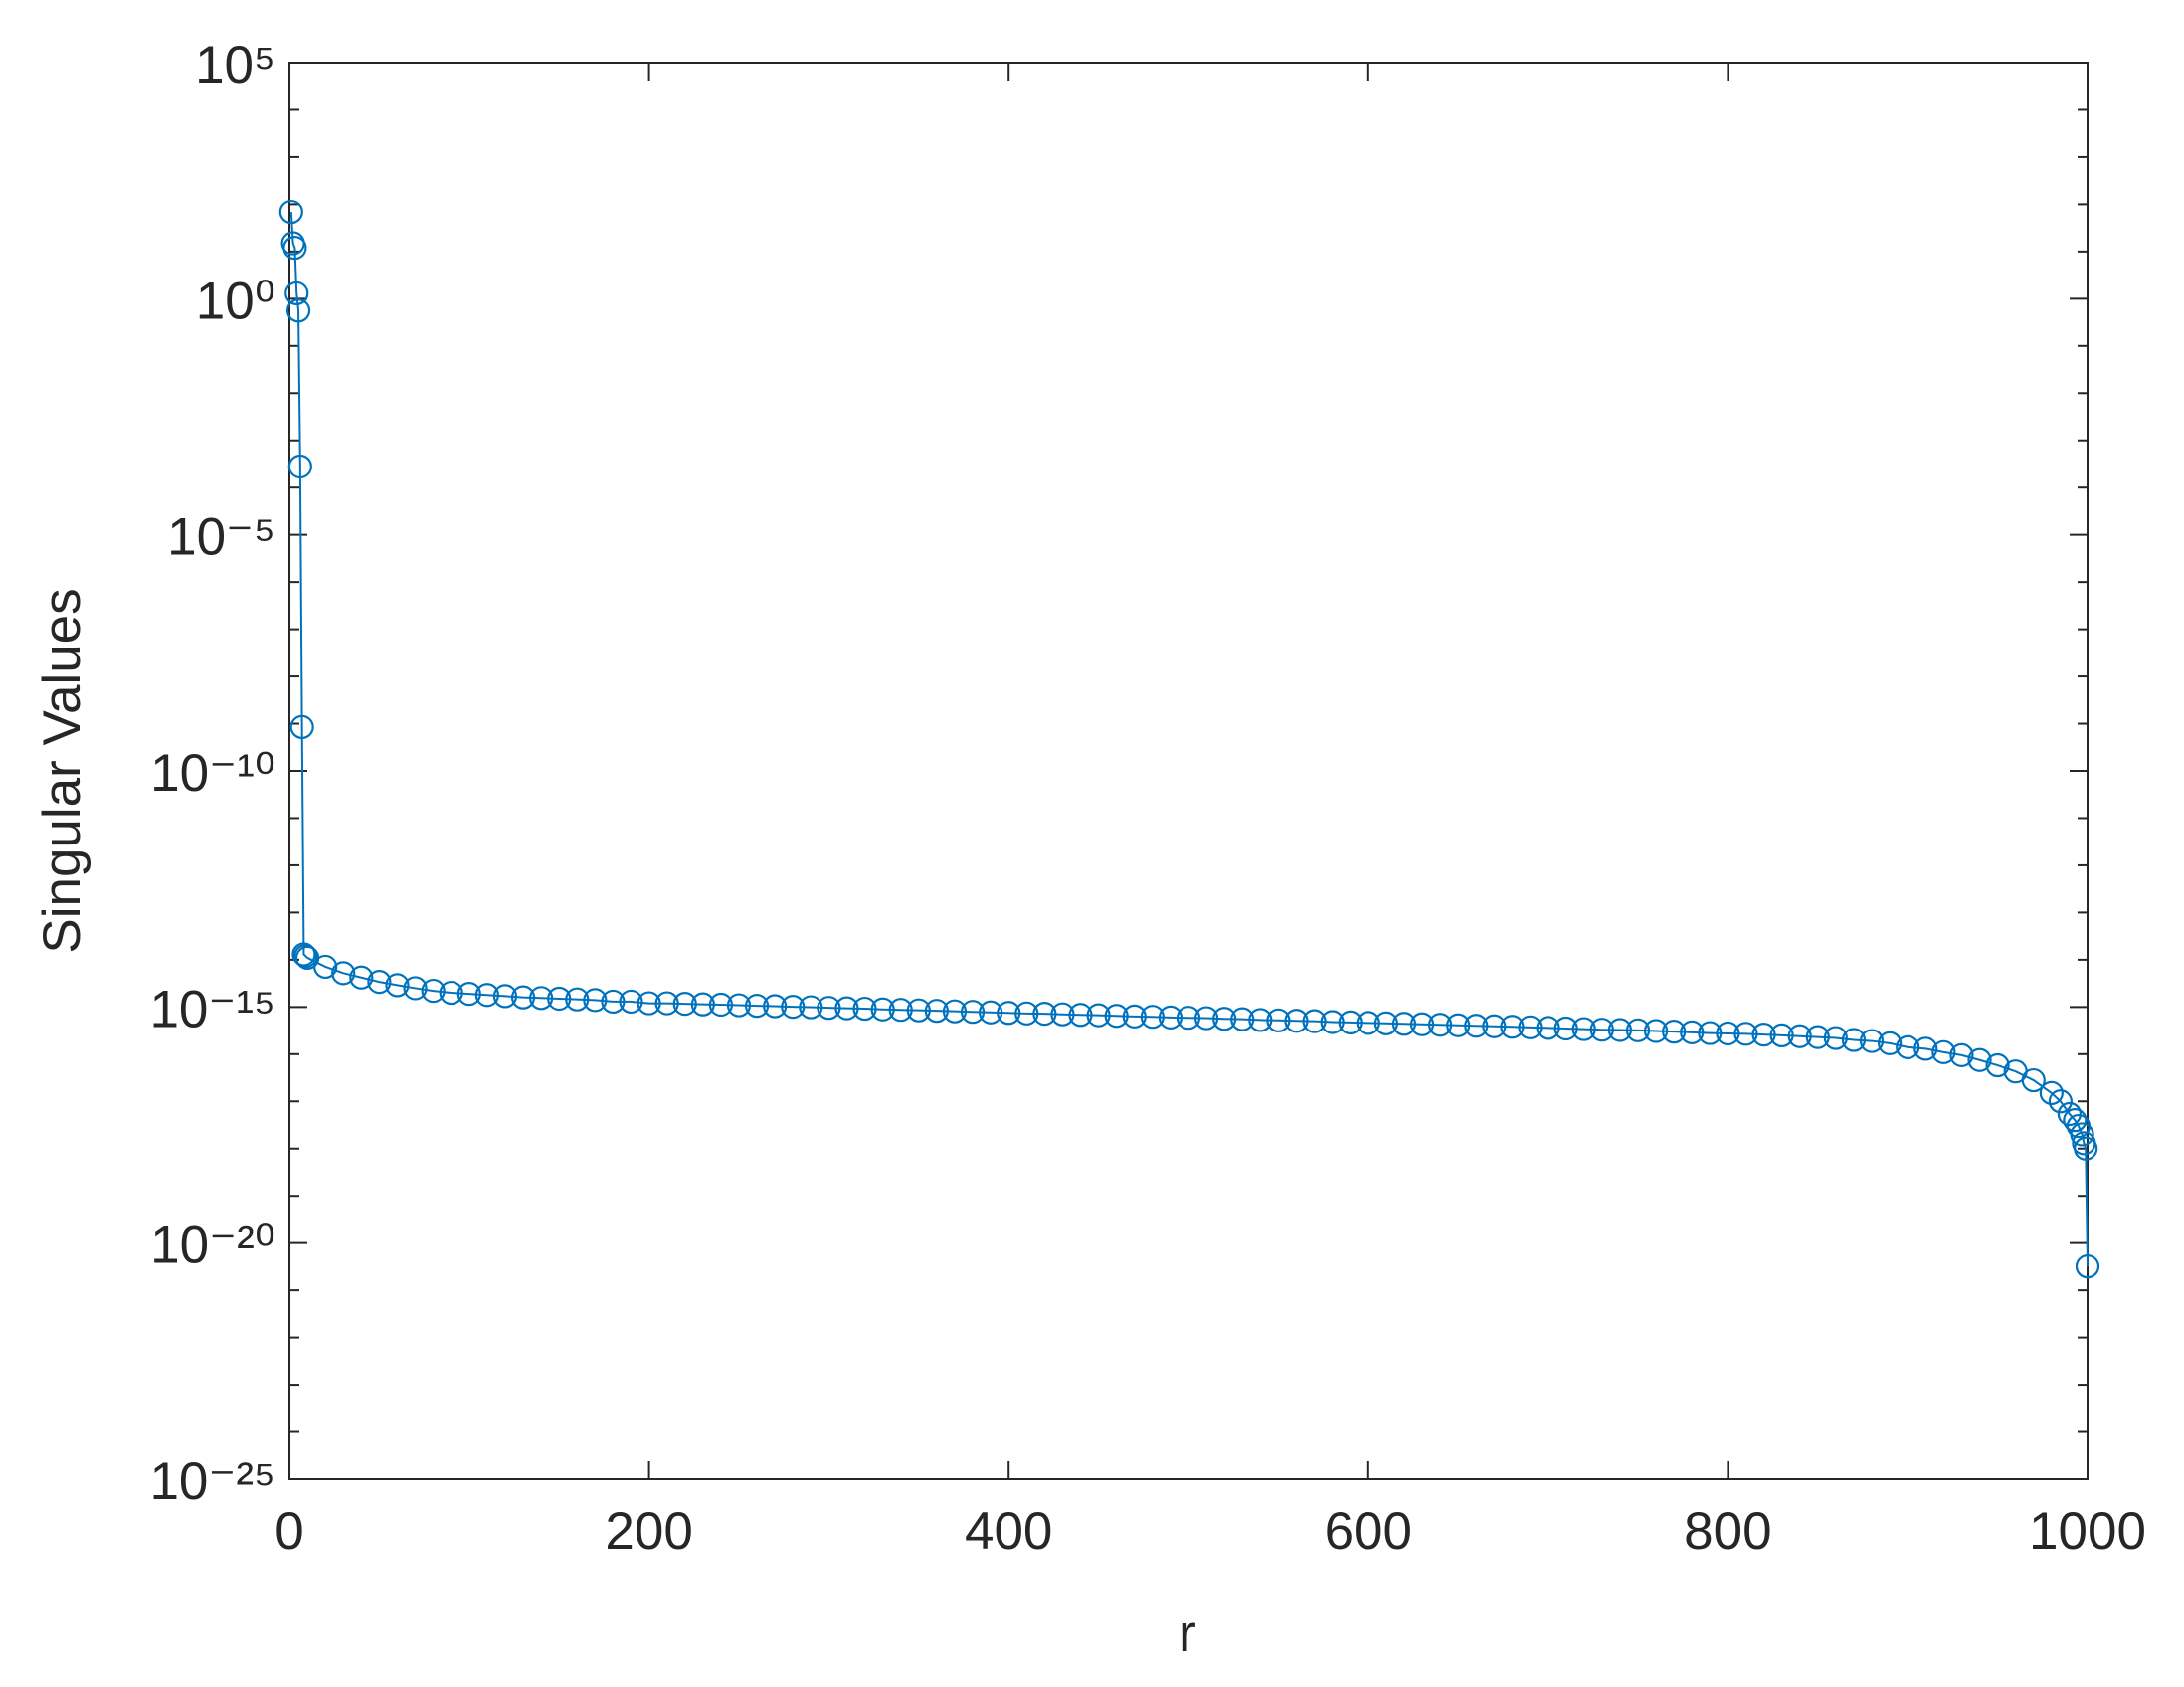  I want to click on y-axis-label: Singular Values, so click(62, 770).